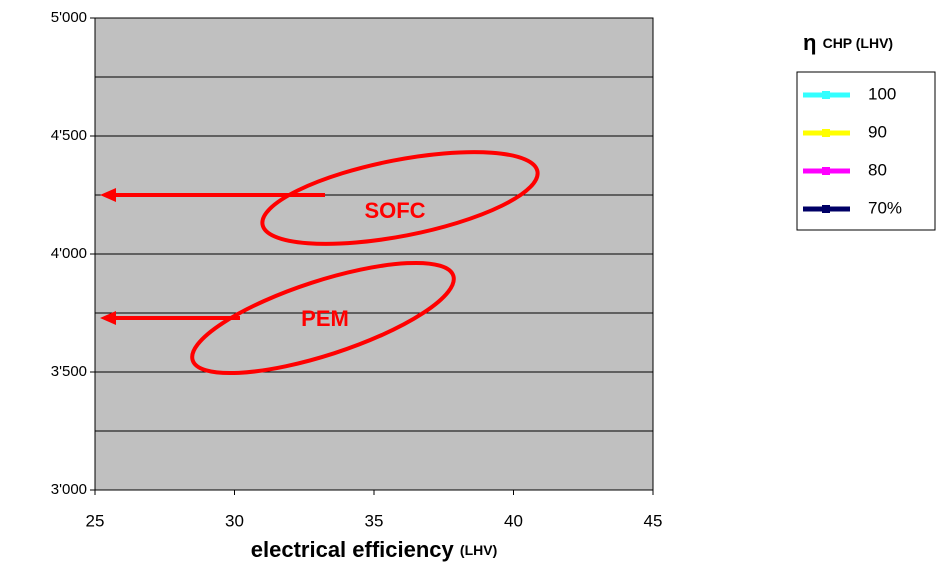 This screenshot has height=566, width=937. What do you see at coordinates (353, 549) in the screenshot?
I see `x-label-main: electrical efficiency` at bounding box center [353, 549].